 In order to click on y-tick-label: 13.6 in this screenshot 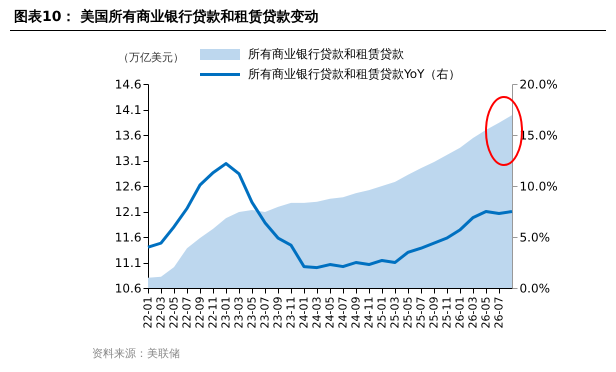, I will do `click(128, 135)`.